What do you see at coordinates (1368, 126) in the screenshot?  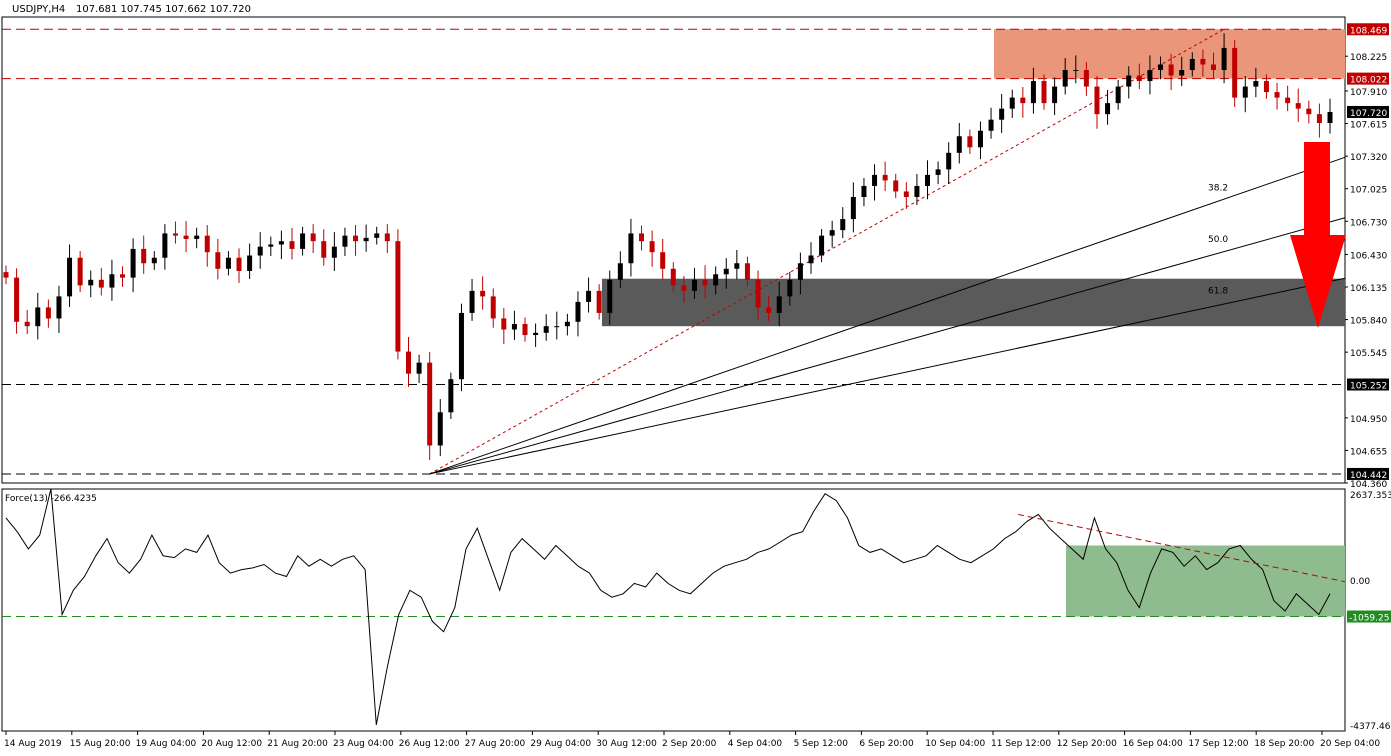 I see `price-tick-label: 107.615` at bounding box center [1368, 126].